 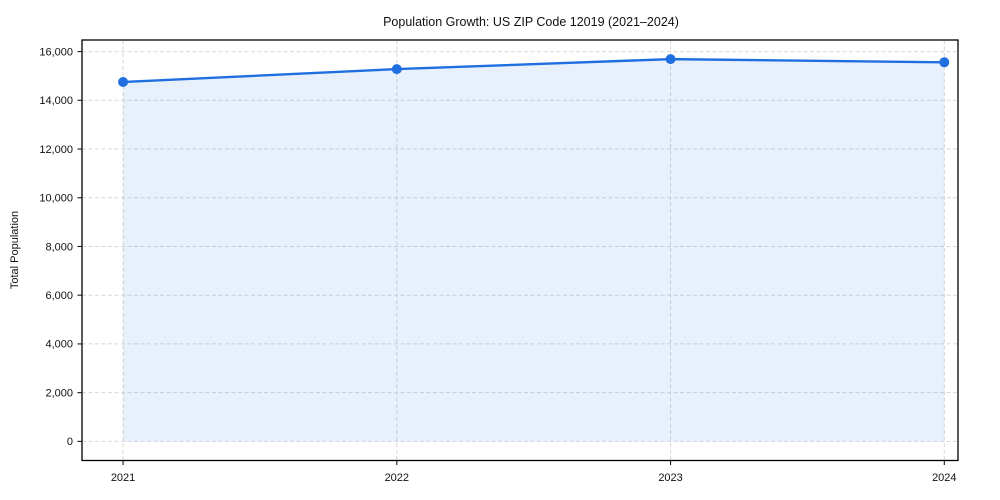 I want to click on y-axis-label: Total Population, so click(x=15, y=250).